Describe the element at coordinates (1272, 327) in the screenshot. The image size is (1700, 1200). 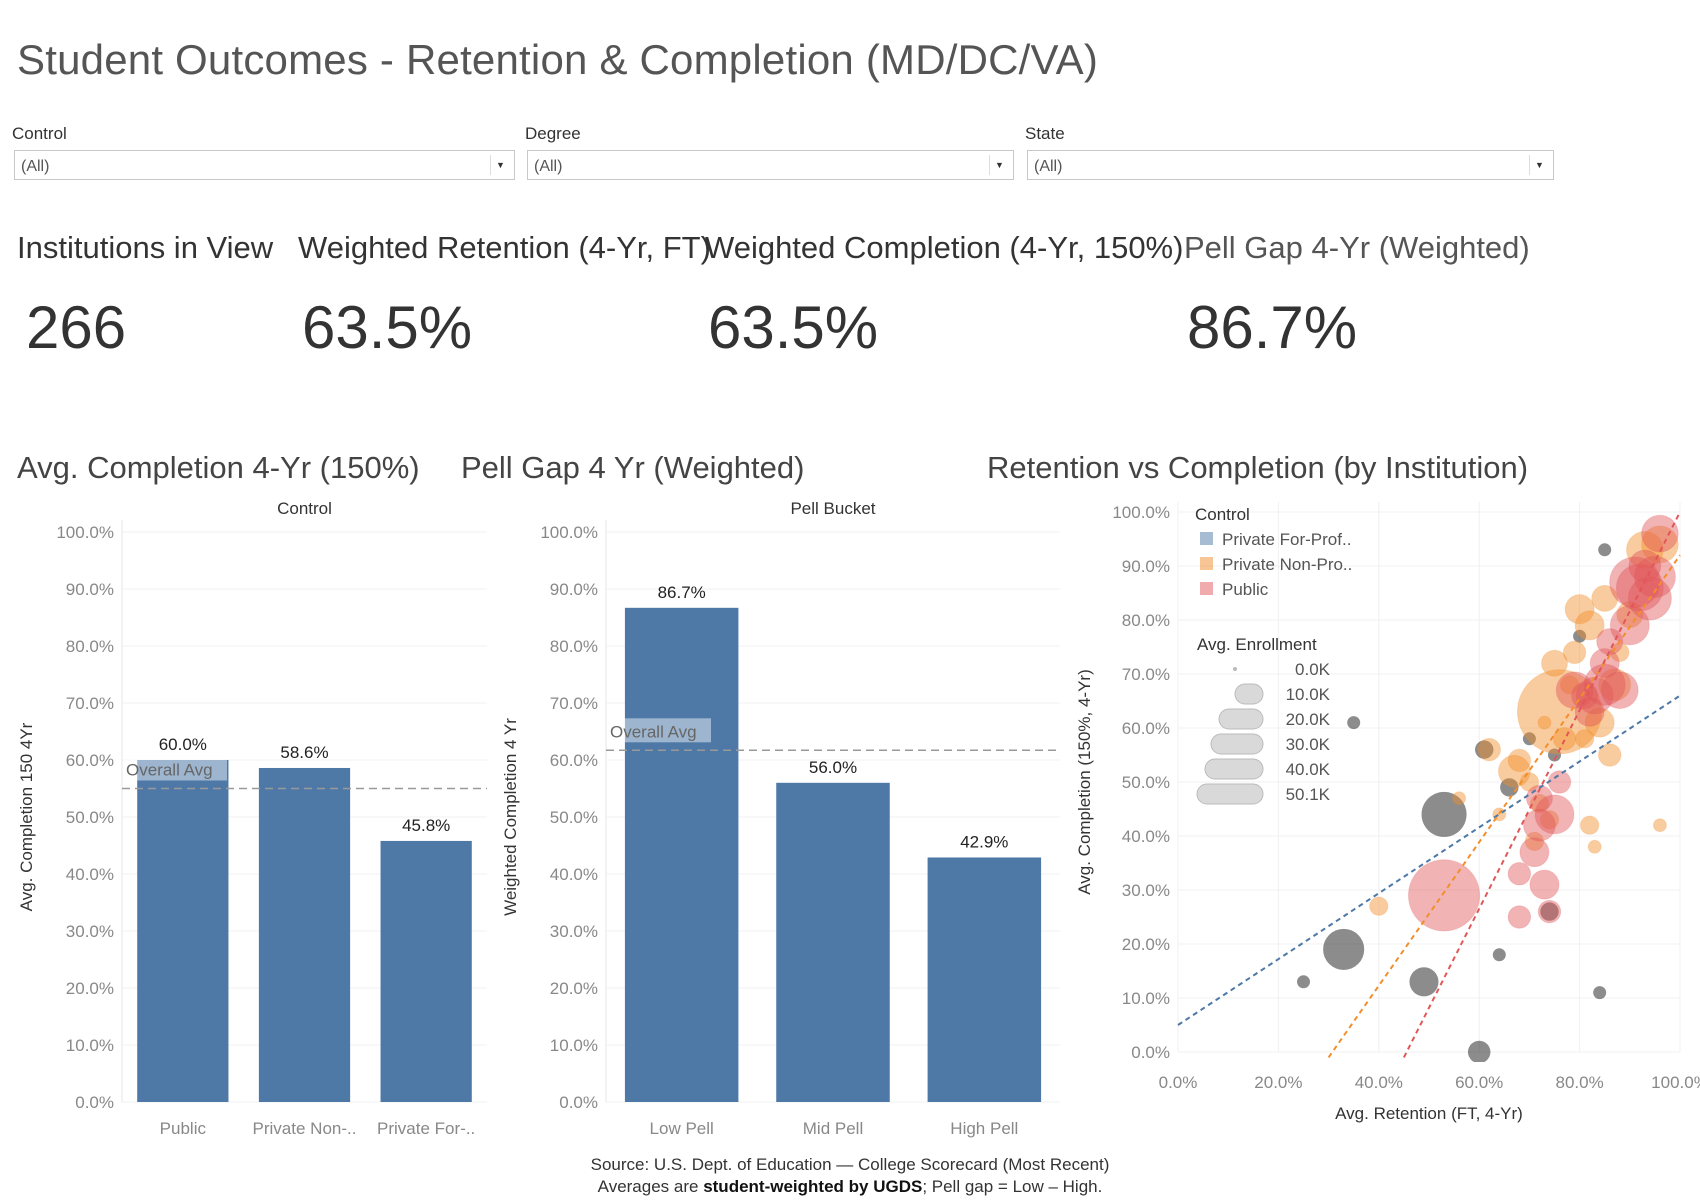
I see `kpi-pellgap-value: 86.7%` at that location.